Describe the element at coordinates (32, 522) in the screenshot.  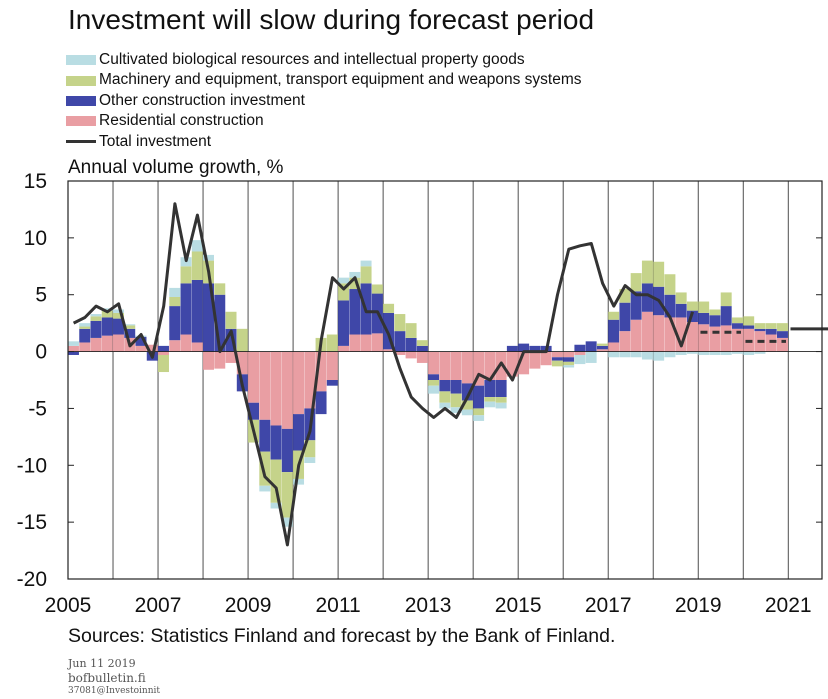
I see `y-tick-label: -15` at that location.